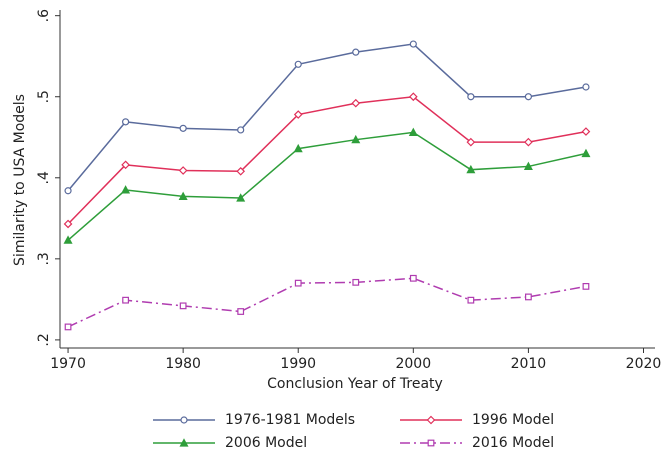  What do you see at coordinates (355, 384) in the screenshot?
I see `x-axis-label: Conclusion Year of Treaty` at bounding box center [355, 384].